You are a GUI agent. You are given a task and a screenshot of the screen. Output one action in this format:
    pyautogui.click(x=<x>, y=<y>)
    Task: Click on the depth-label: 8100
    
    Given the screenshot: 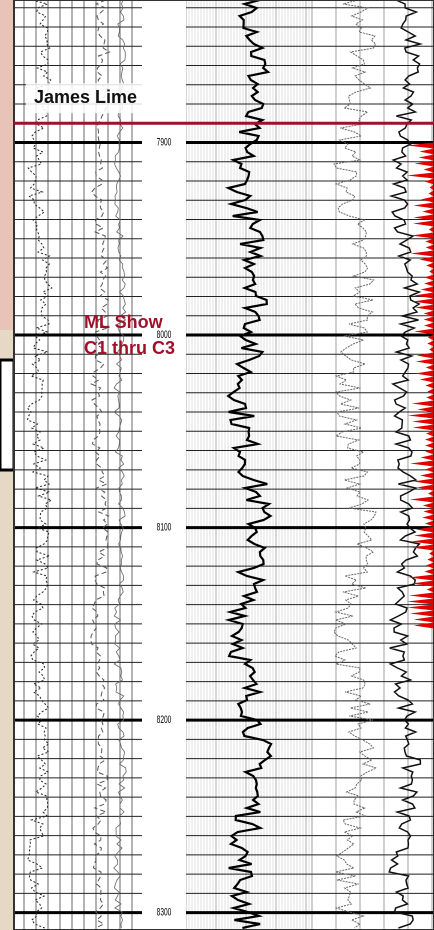 What is the action you would take?
    pyautogui.click(x=164, y=527)
    